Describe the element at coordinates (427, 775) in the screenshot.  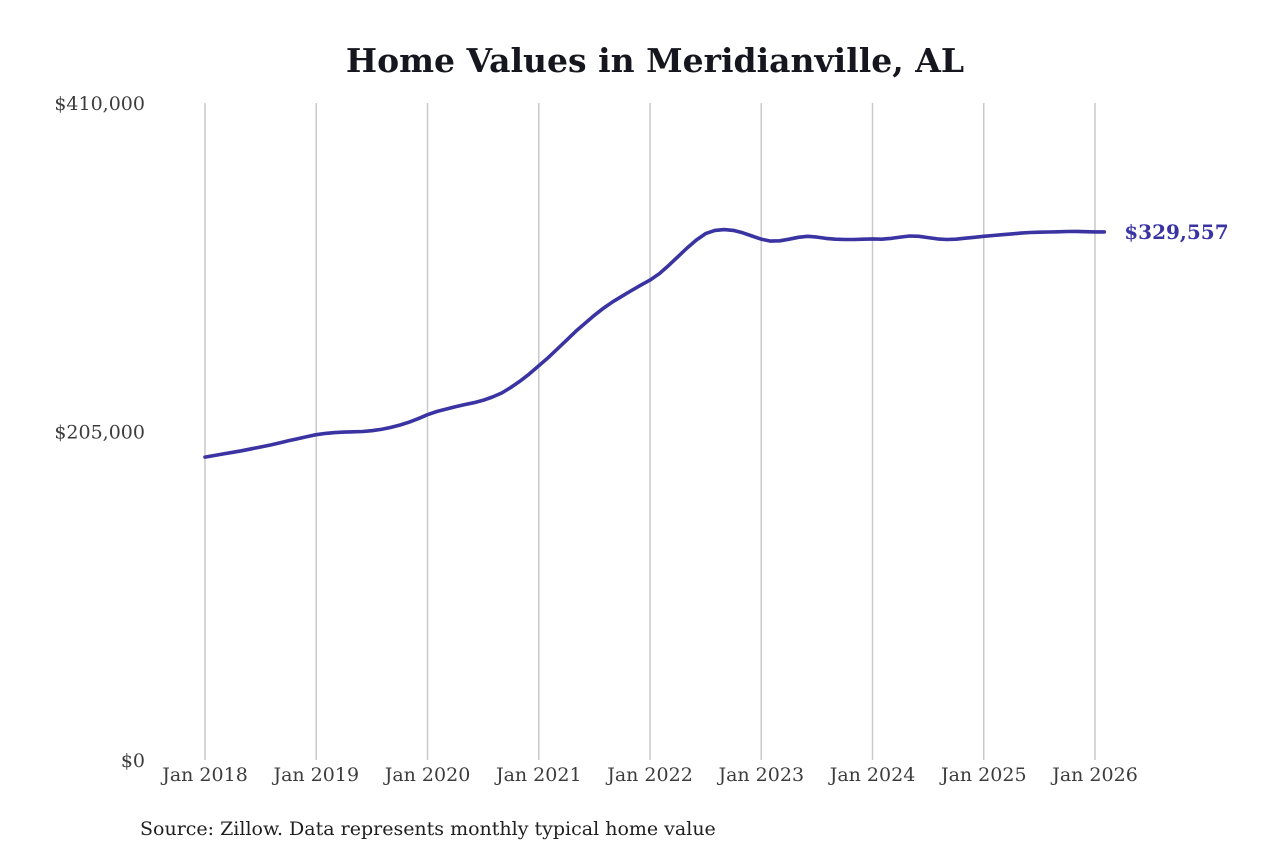
I see `x-tick-label: Jan 2020` at that location.